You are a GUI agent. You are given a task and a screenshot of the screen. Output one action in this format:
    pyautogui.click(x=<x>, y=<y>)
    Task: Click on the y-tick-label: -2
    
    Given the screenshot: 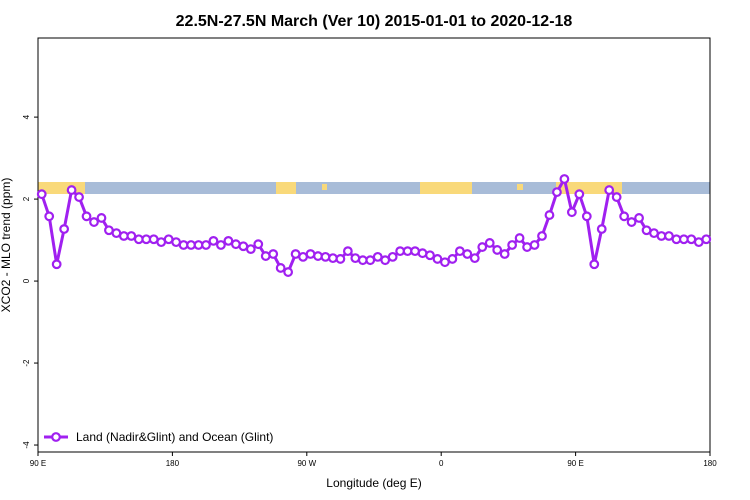 What is the action you would take?
    pyautogui.click(x=26, y=363)
    